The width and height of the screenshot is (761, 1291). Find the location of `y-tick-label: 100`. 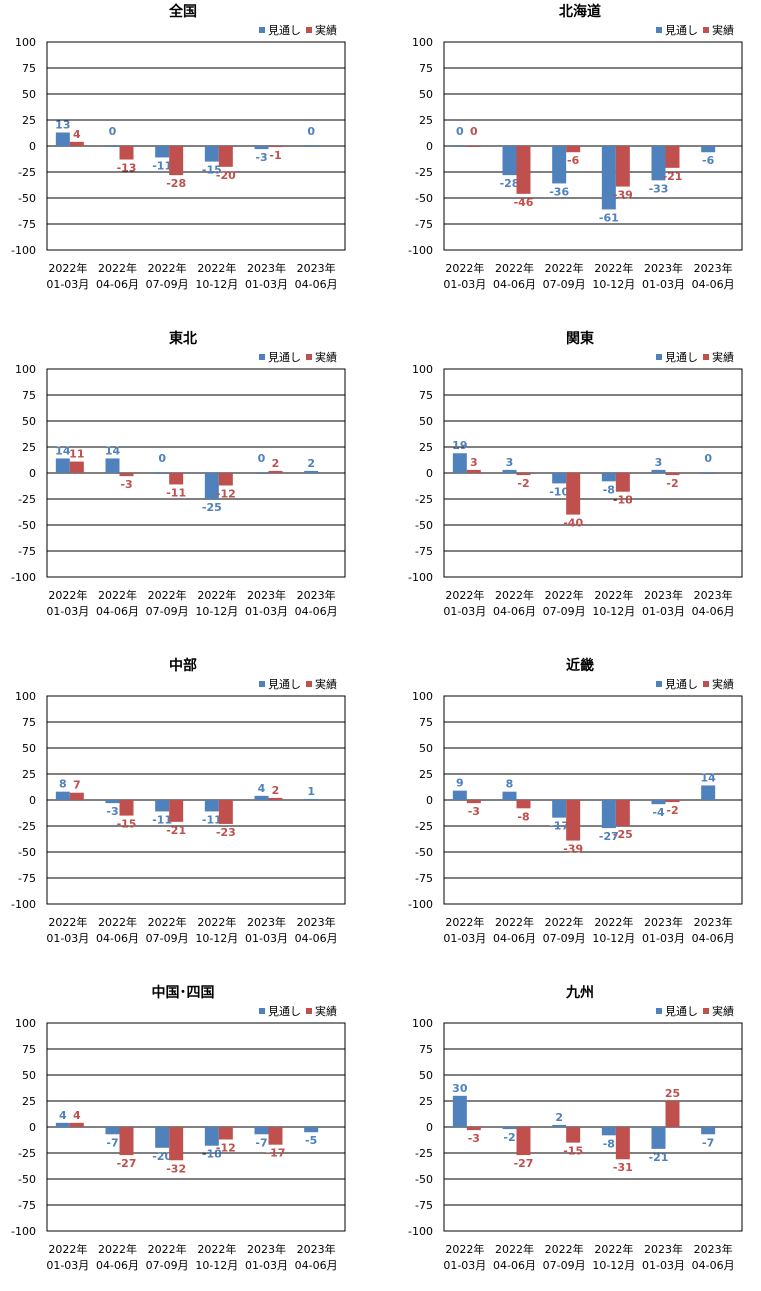

y-tick-label: 100 is located at coordinates (25, 369).